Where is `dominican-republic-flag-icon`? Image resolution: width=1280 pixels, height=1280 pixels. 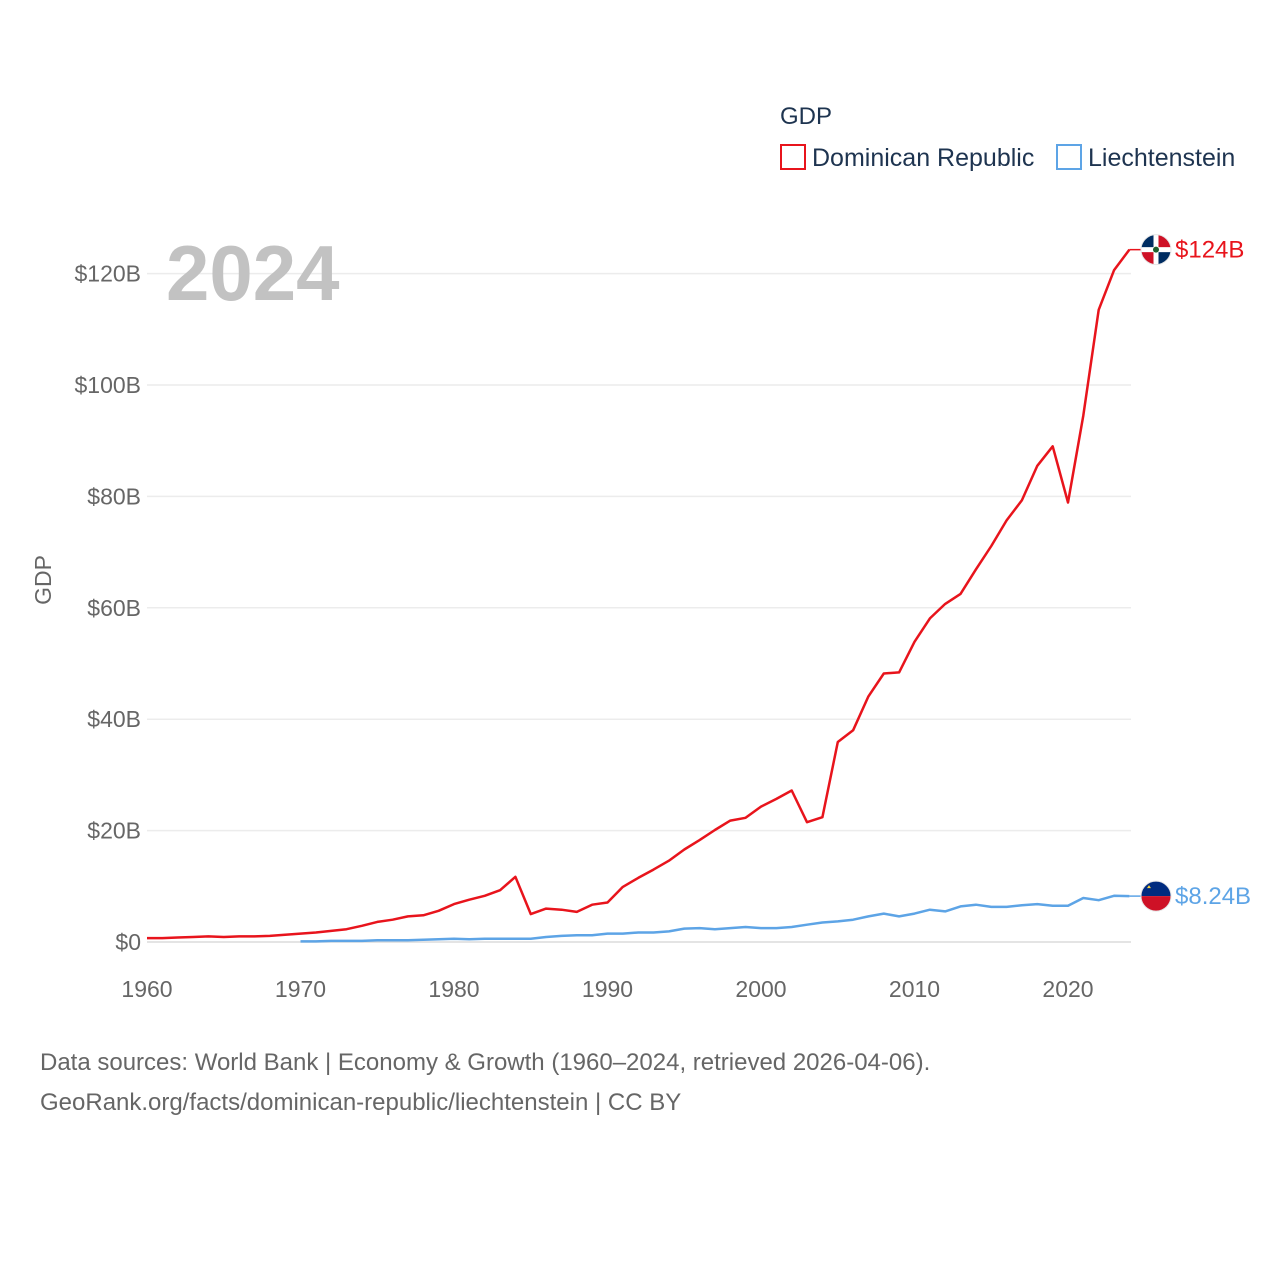 dominican-republic-flag-icon is located at coordinates (1156, 250).